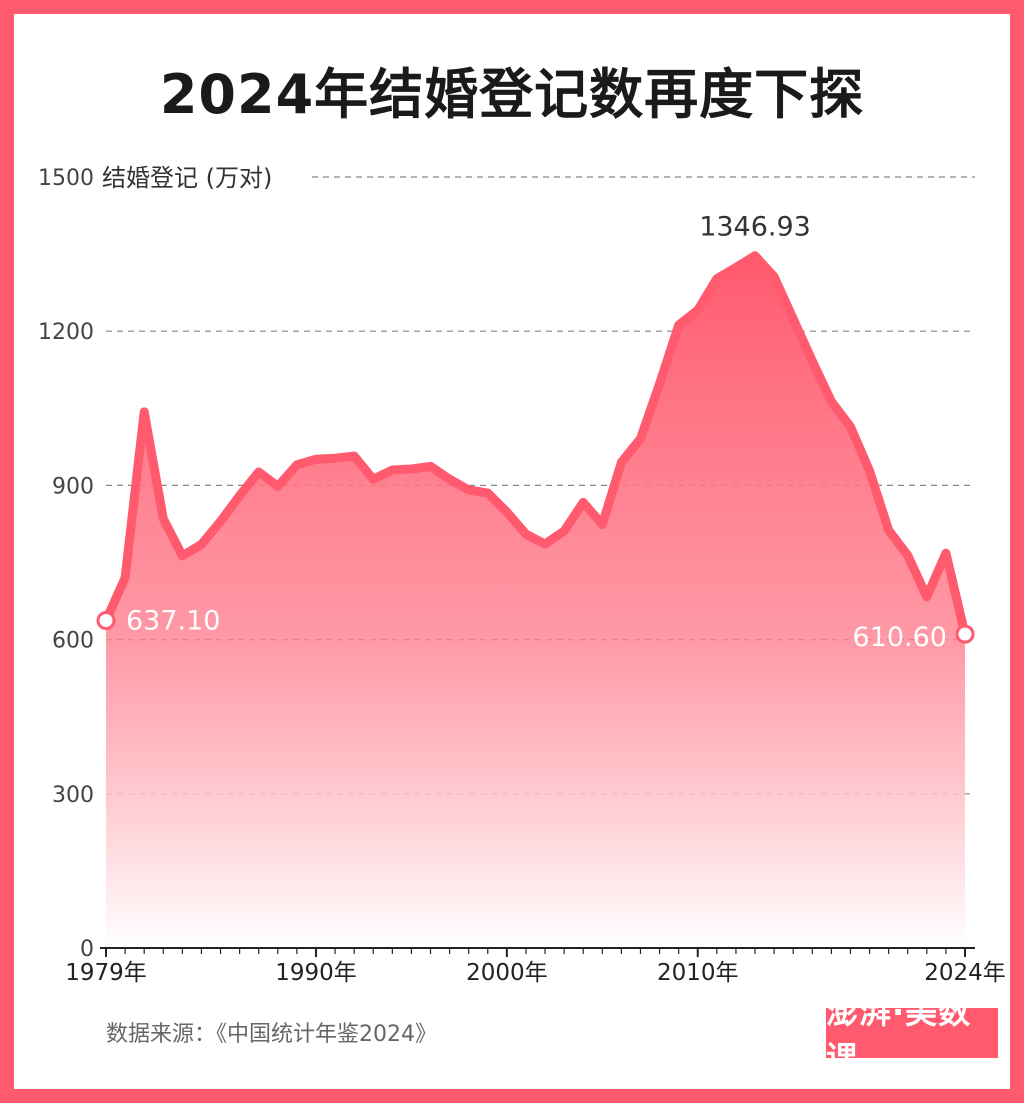  What do you see at coordinates (507, 973) in the screenshot?
I see `x-tick-label: 2000年` at bounding box center [507, 973].